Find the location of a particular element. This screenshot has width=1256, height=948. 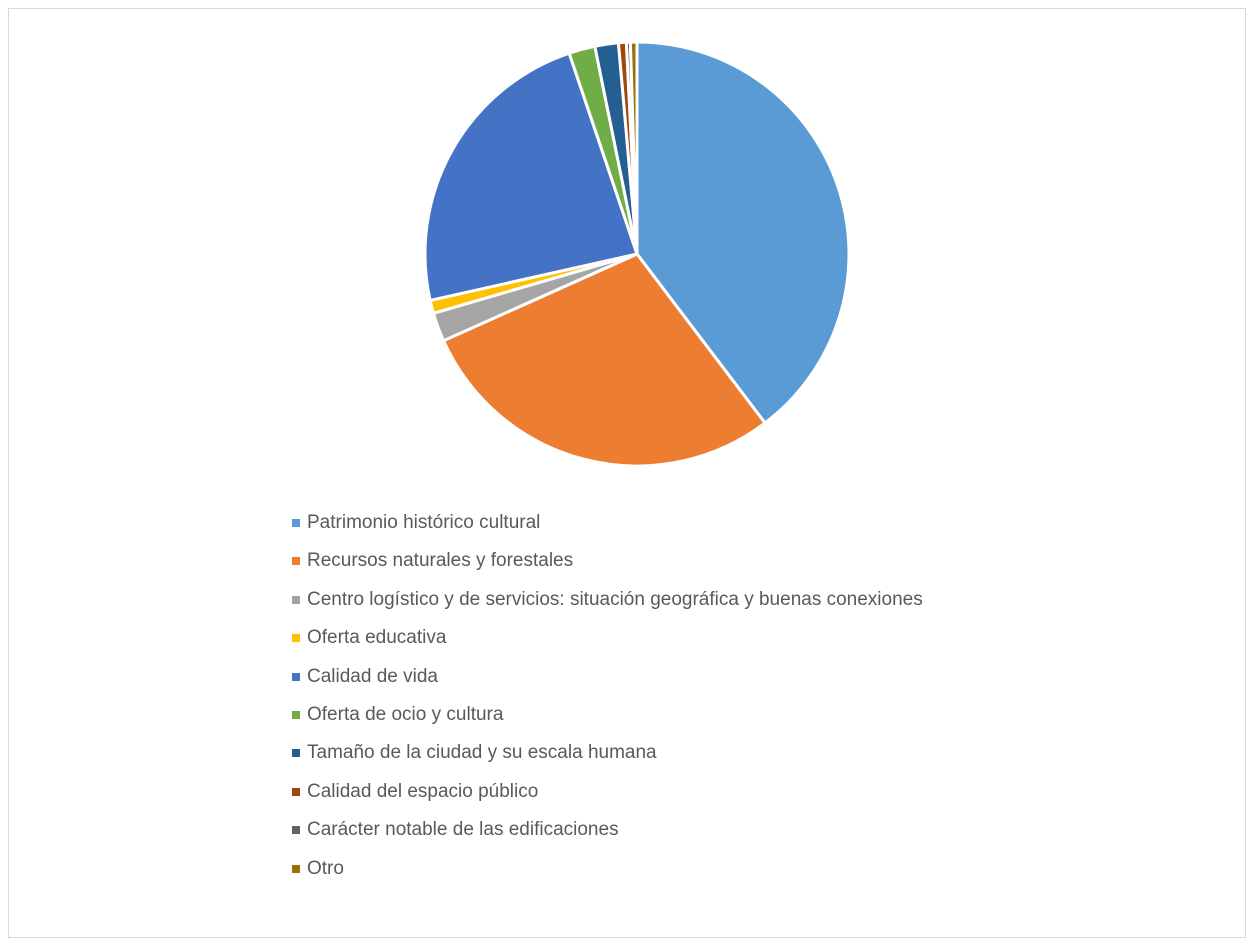

legend-item: Carácter notable de las edificaciones is located at coordinates (607, 830).